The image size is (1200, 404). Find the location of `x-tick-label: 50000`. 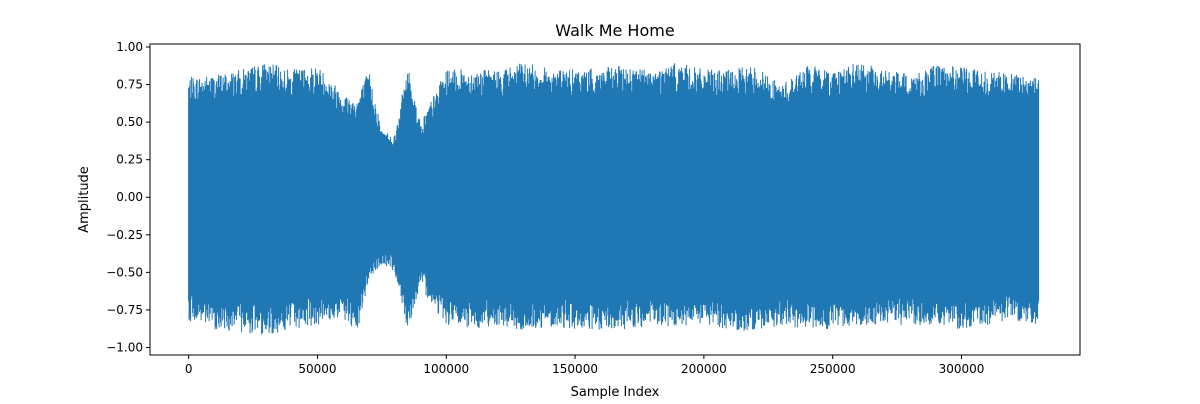

x-tick-label: 50000 is located at coordinates (317, 369).